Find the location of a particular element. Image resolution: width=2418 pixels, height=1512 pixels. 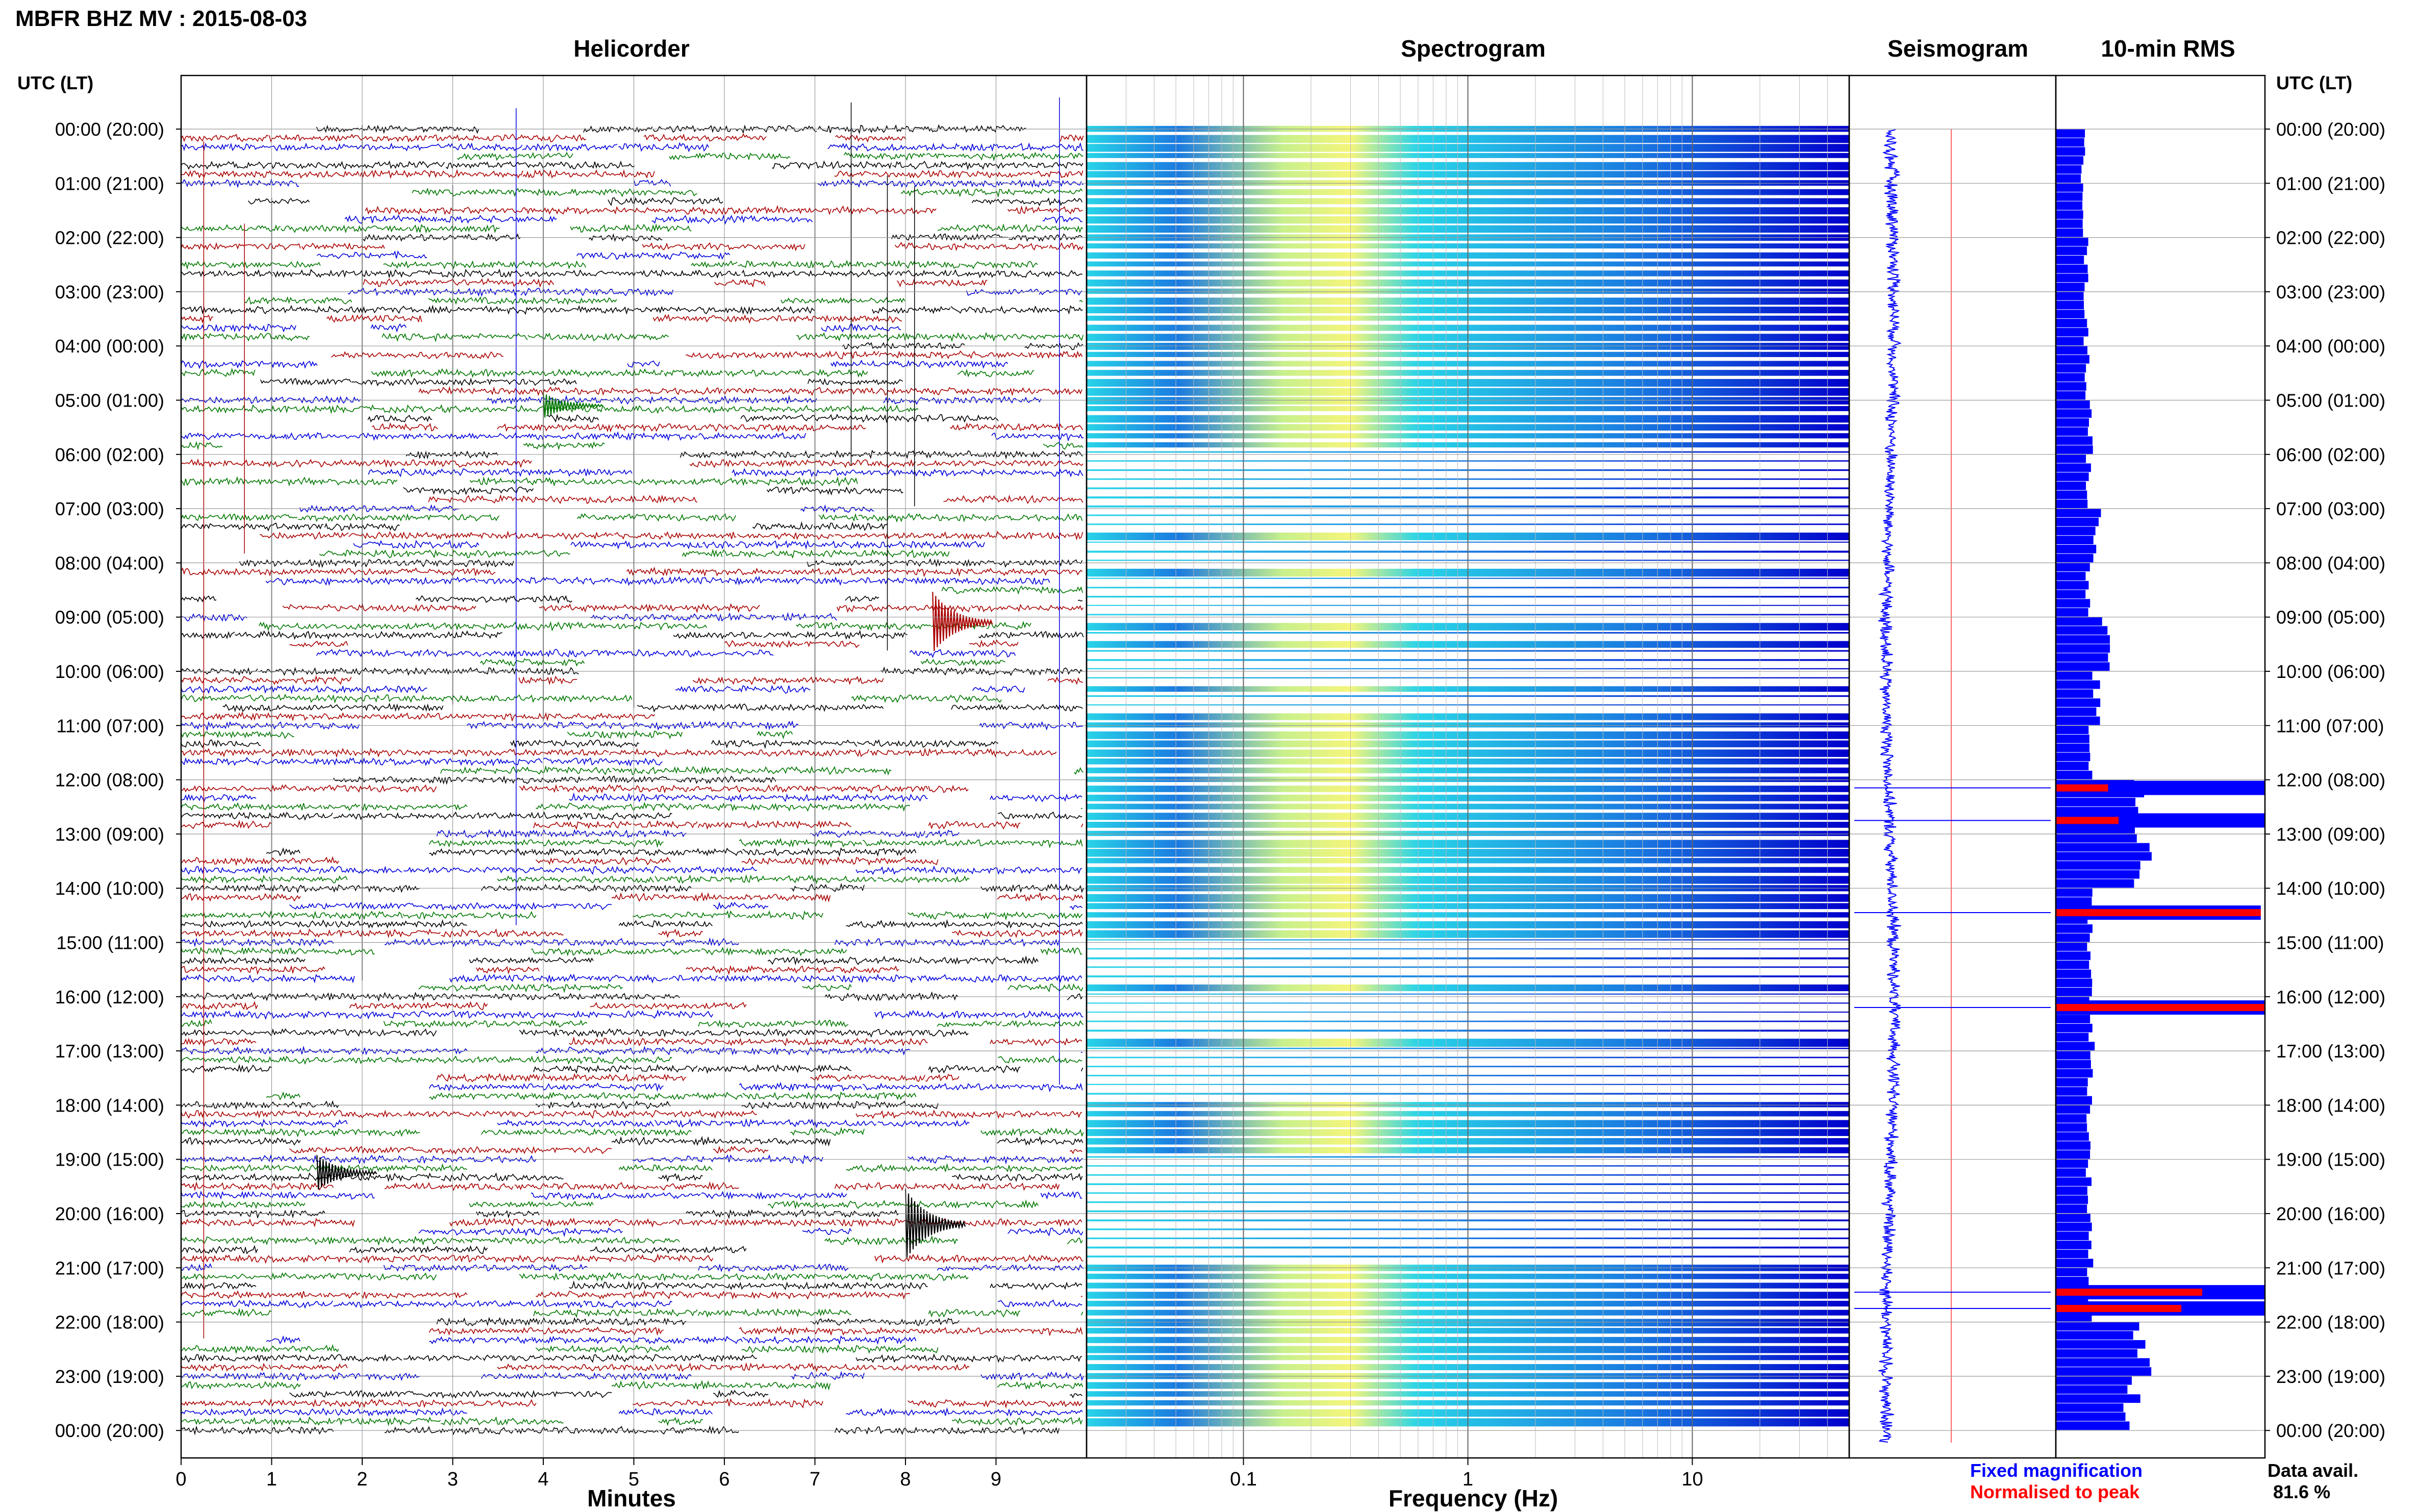

y-tick-label-left: 21:00 (17:00) is located at coordinates (110, 1267).